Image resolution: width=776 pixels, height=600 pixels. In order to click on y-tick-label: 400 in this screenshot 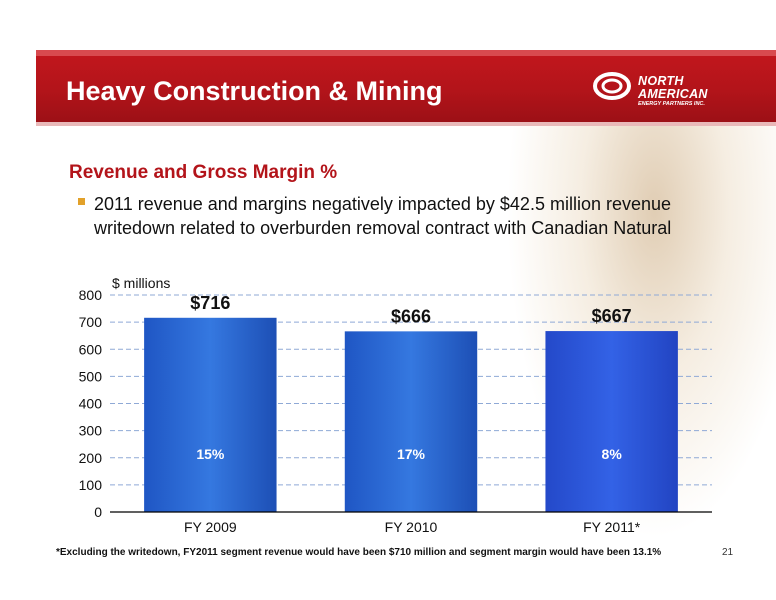, I will do `click(91, 404)`.